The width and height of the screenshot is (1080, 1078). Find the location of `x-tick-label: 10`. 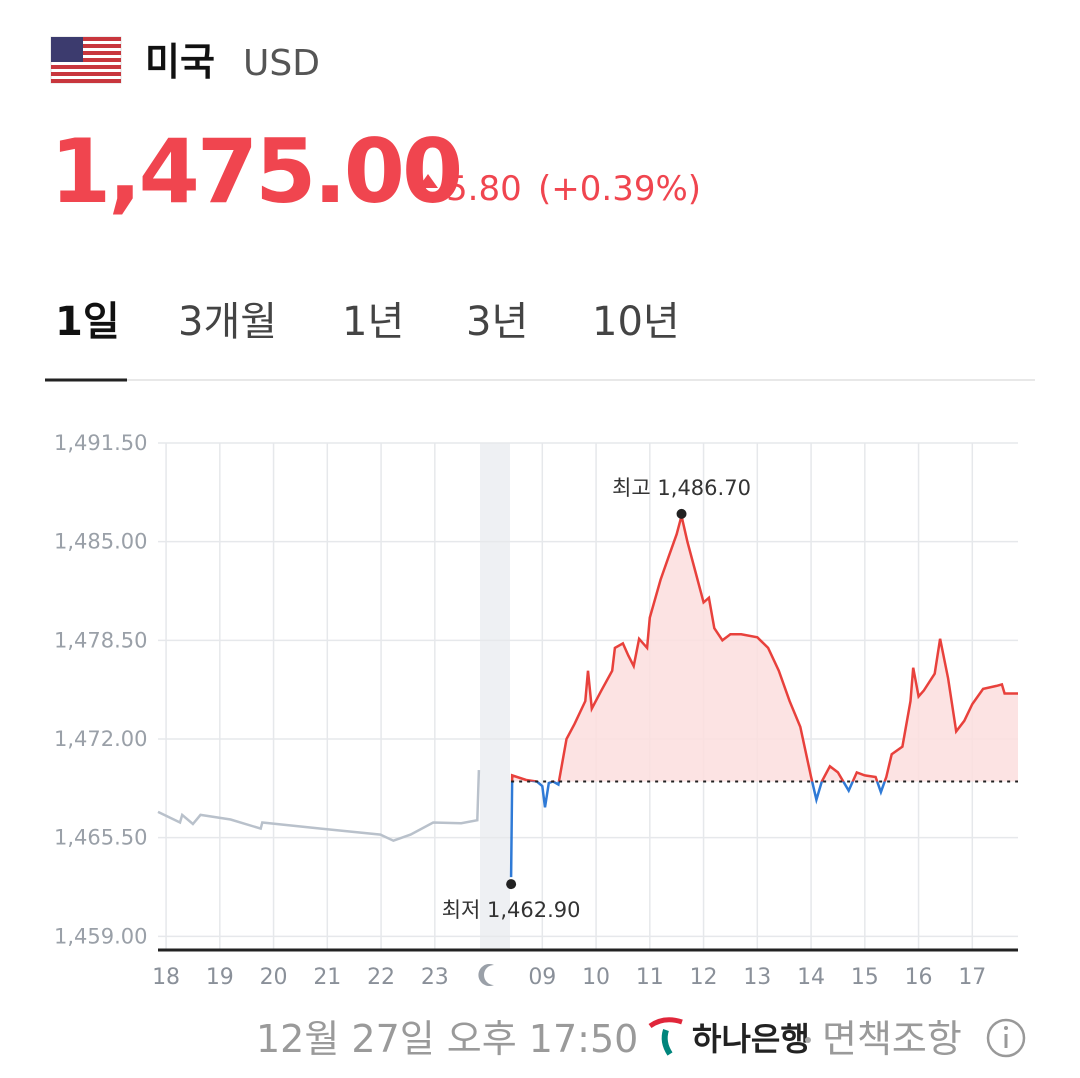

x-tick-label: 10 is located at coordinates (596, 977).